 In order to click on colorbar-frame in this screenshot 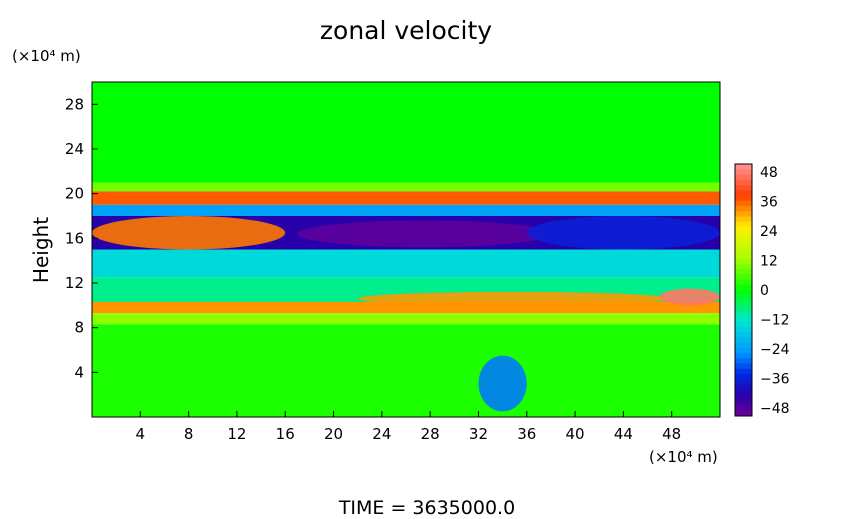, I will do `click(743, 290)`.